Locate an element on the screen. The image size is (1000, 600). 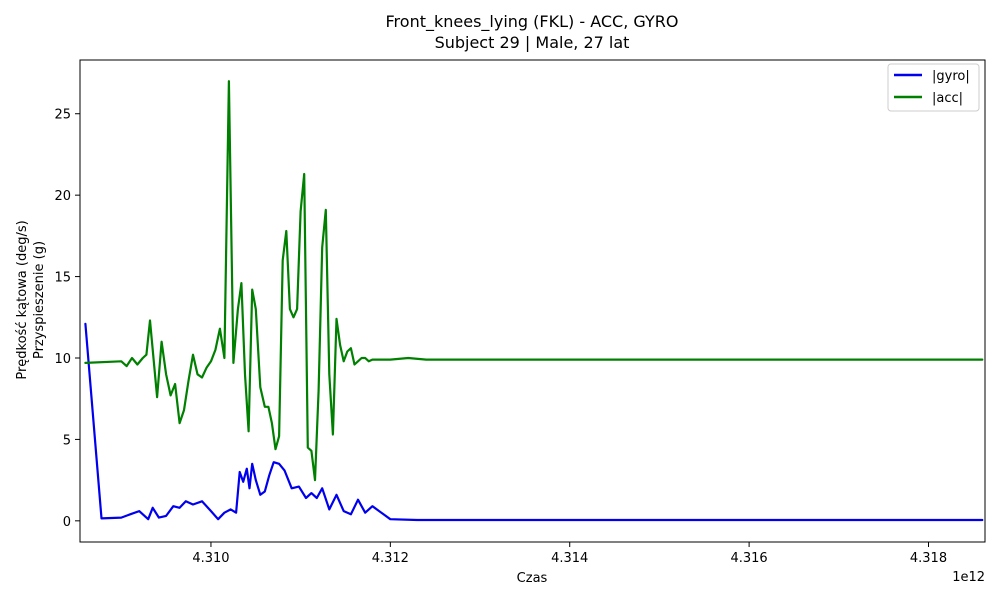
legend-label-gyro: |gyro| is located at coordinates (951, 76).